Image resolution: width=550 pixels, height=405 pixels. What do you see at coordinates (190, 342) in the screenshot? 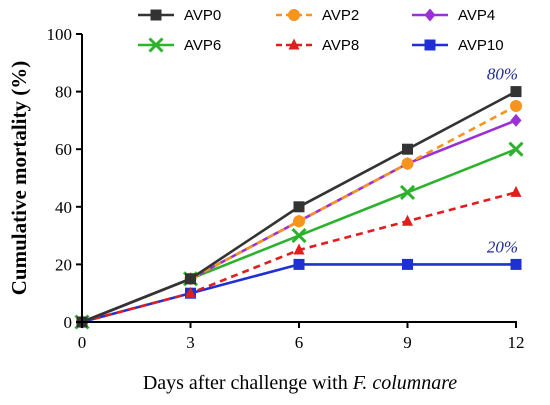
I see `x-tick-label: 3` at bounding box center [190, 342].